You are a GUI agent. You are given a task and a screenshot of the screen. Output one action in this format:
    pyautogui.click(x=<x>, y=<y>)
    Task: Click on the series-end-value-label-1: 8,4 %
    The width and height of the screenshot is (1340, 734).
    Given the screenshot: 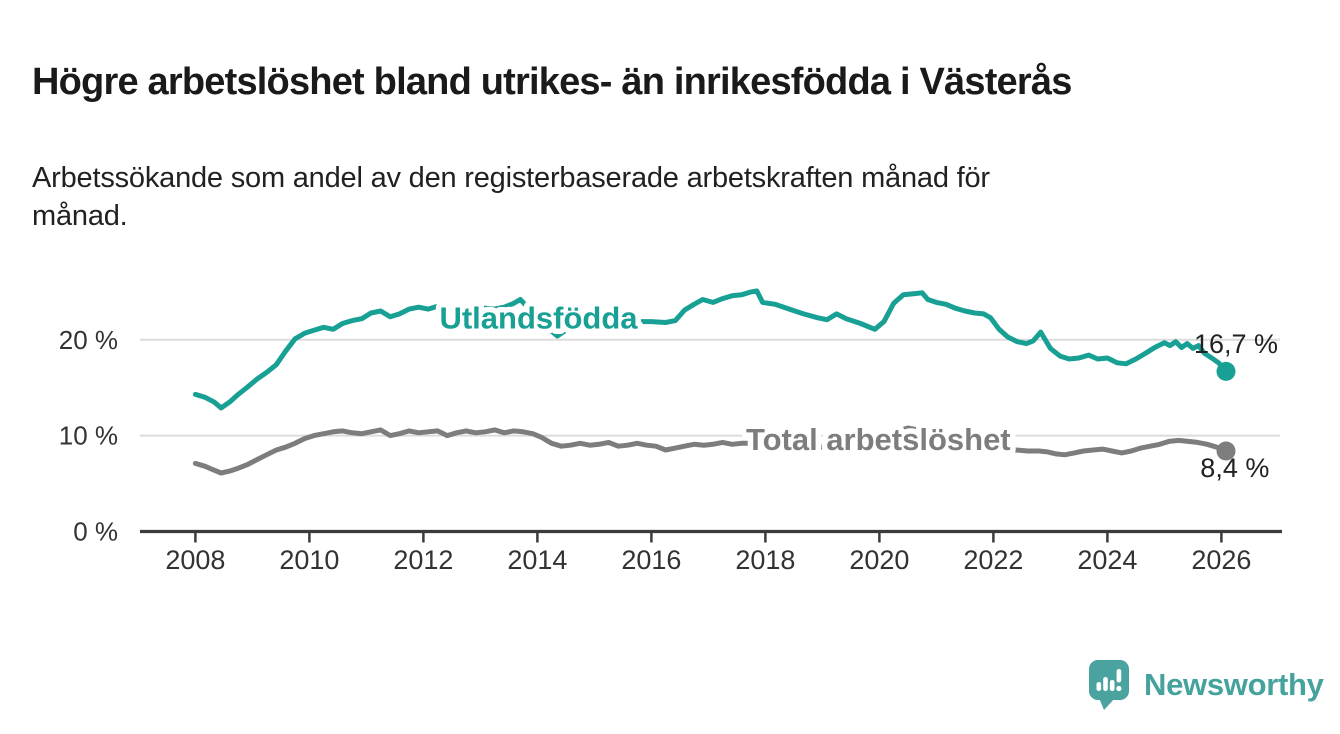 What is the action you would take?
    pyautogui.click(x=1234, y=468)
    